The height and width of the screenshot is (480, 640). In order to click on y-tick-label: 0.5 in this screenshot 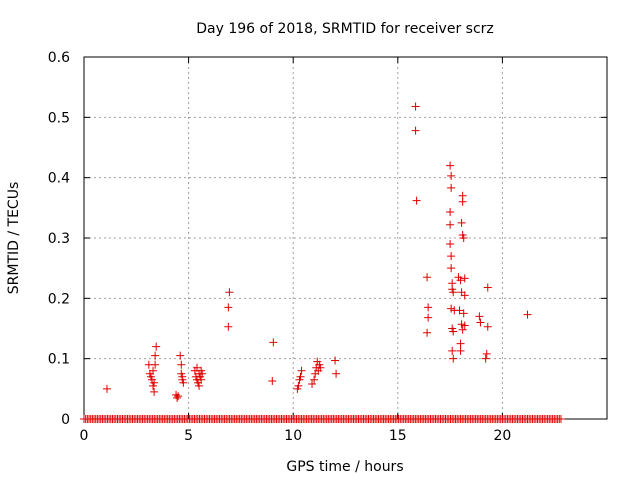, I will do `click(59, 118)`.